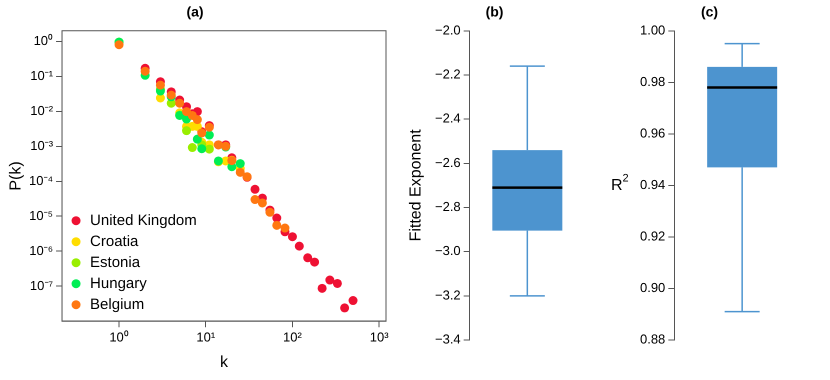 The height and width of the screenshot is (380, 830). Describe the element at coordinates (447, 339) in the screenshot. I see `y-tick-label: −3.4` at that location.